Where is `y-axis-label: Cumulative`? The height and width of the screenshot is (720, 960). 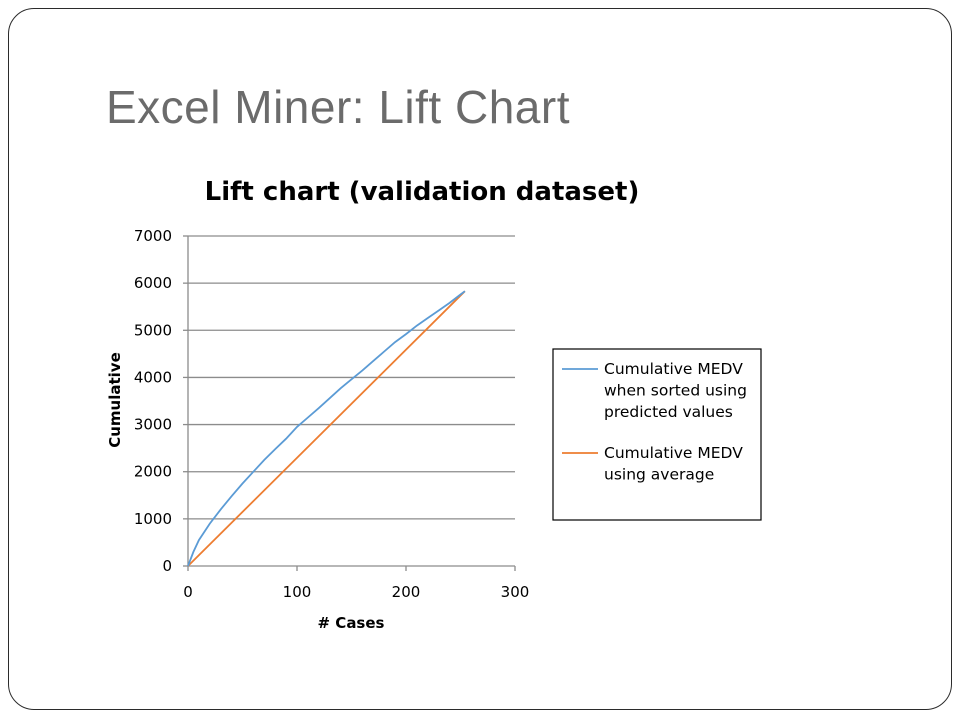
y-axis-label: Cumulative is located at coordinates (115, 400).